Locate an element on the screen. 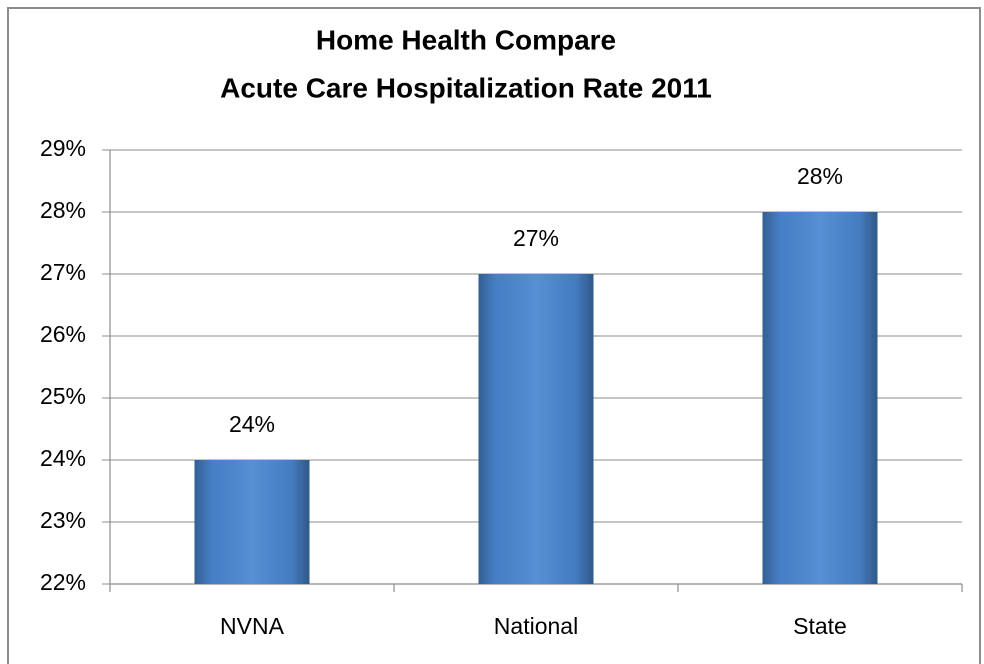 The image size is (984, 664). chart-title: Acute Care Hospitalization Rate 2011 is located at coordinates (466, 87).